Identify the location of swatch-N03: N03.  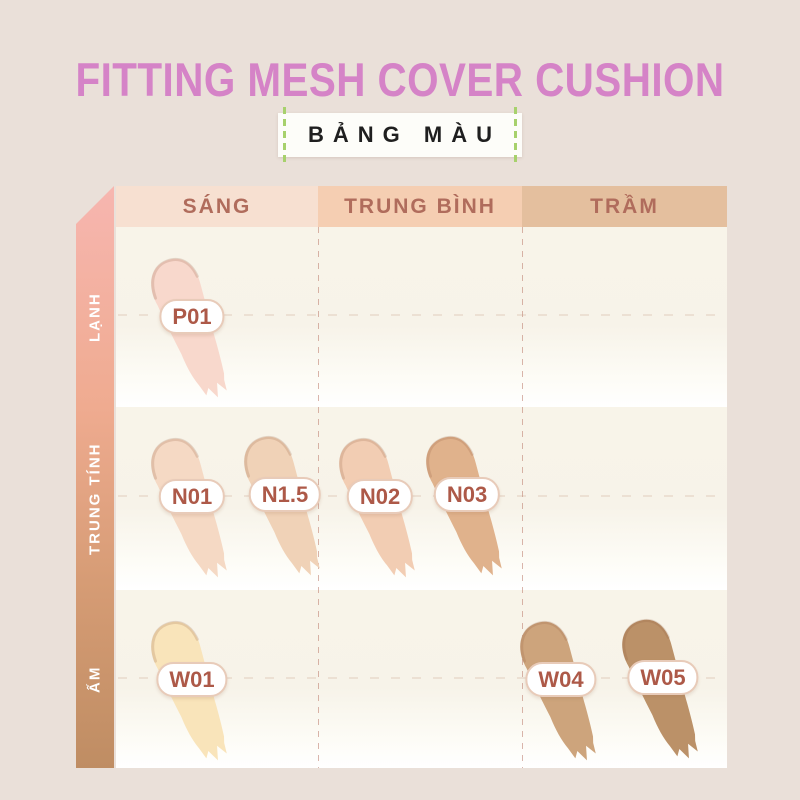
(467, 507).